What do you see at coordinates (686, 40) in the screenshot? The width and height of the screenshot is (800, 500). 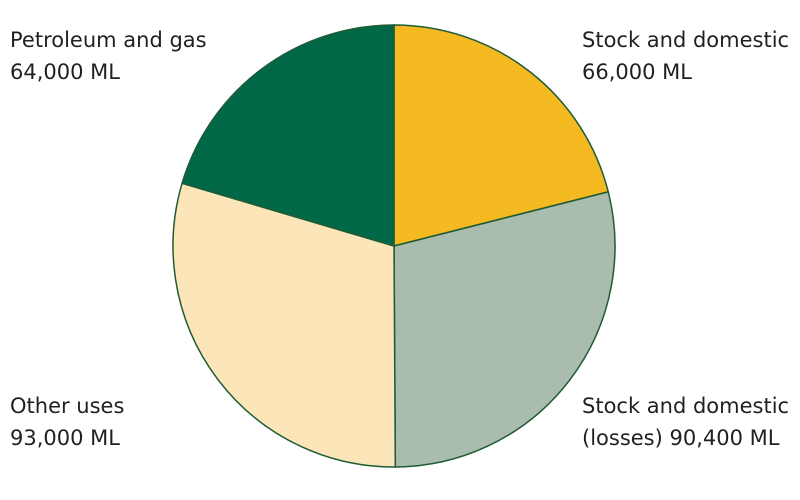 I see `category-label: Stock and domestic` at bounding box center [686, 40].